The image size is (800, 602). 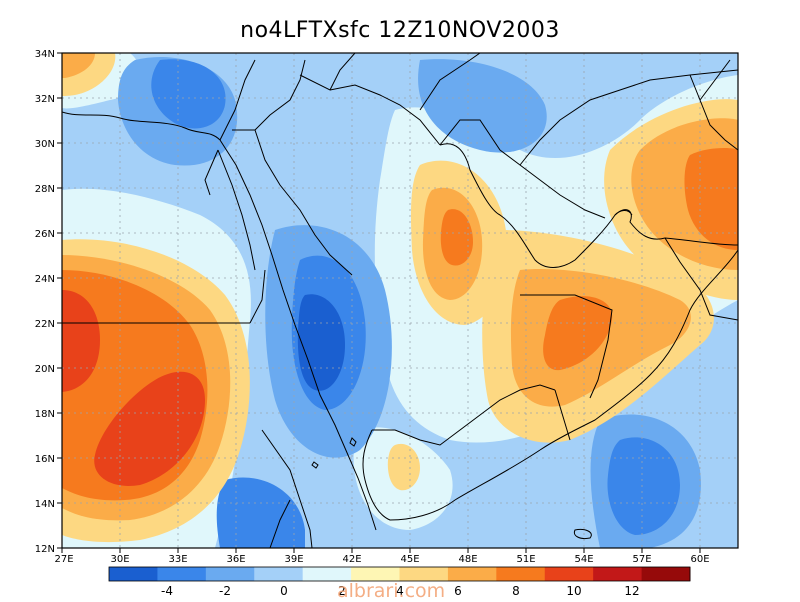 I want to click on lat-label: 16N, so click(x=45, y=459).